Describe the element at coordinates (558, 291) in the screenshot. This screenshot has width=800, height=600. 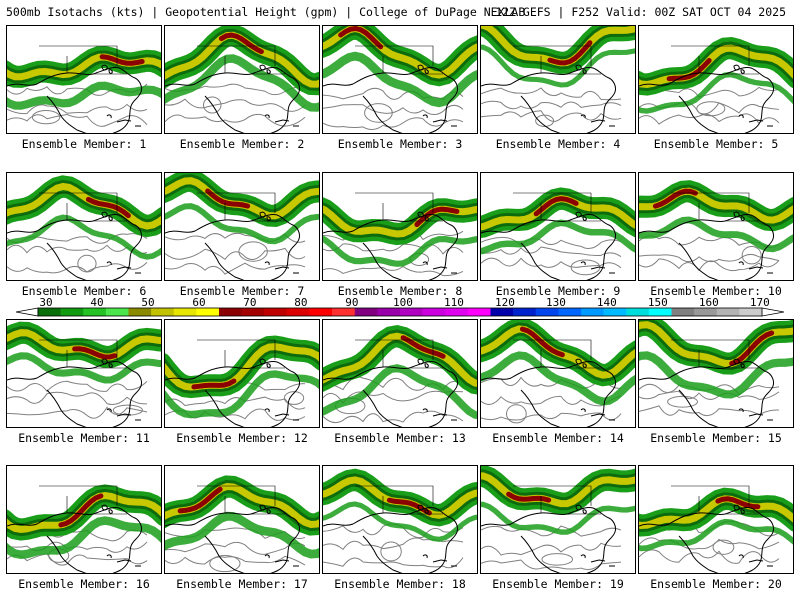
I see `member-label: Ensemble Member: 9` at that location.